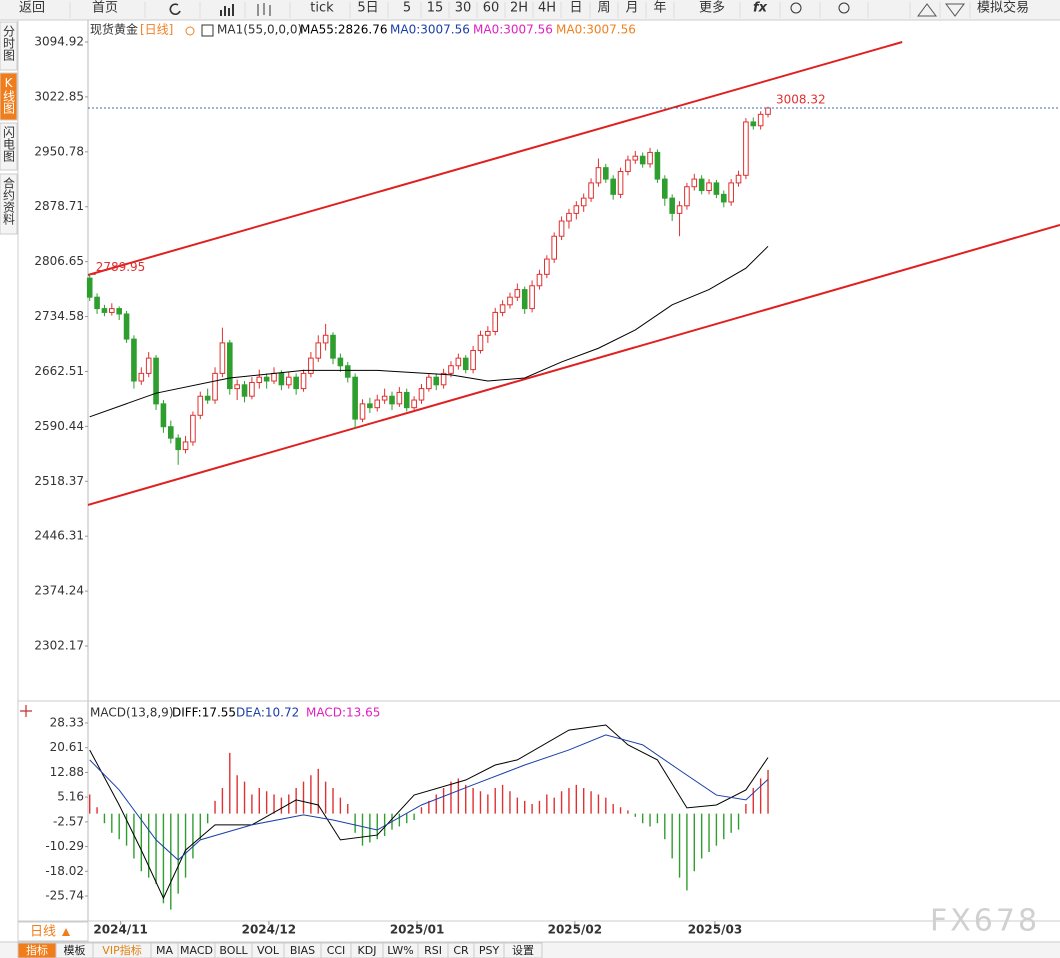  What do you see at coordinates (268, 950) in the screenshot?
I see `bottom-tab-label: VOL` at bounding box center [268, 950].